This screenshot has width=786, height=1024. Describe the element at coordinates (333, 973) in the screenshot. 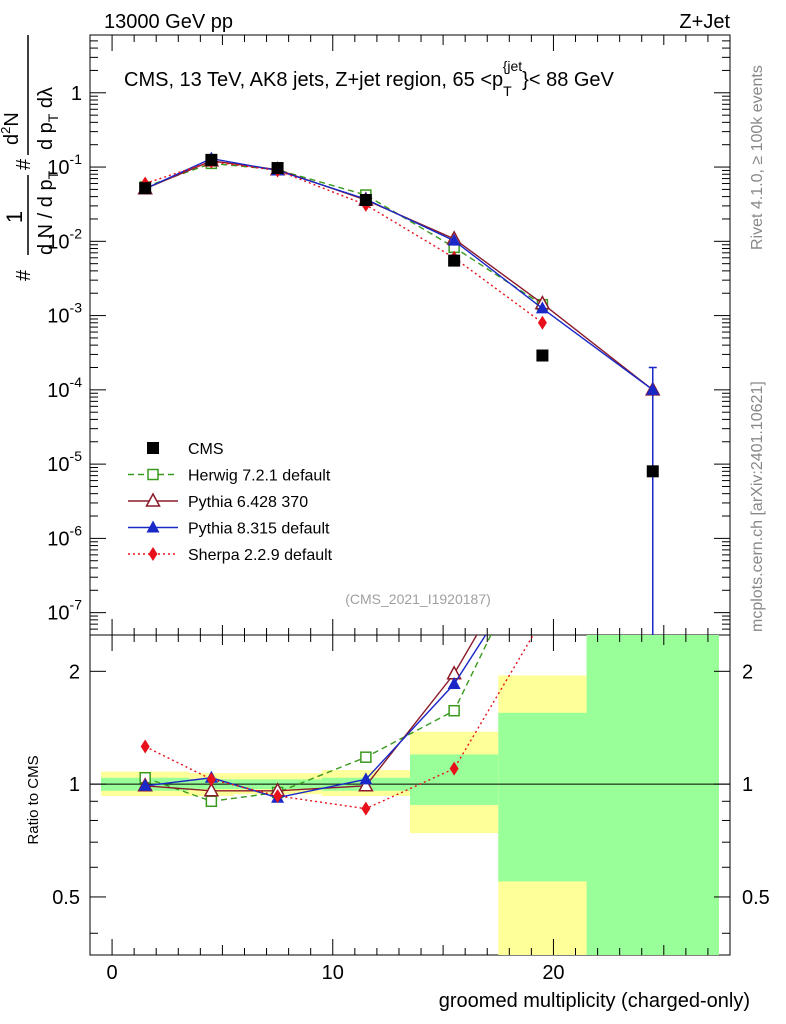

I see `x-tick-label: 10` at that location.